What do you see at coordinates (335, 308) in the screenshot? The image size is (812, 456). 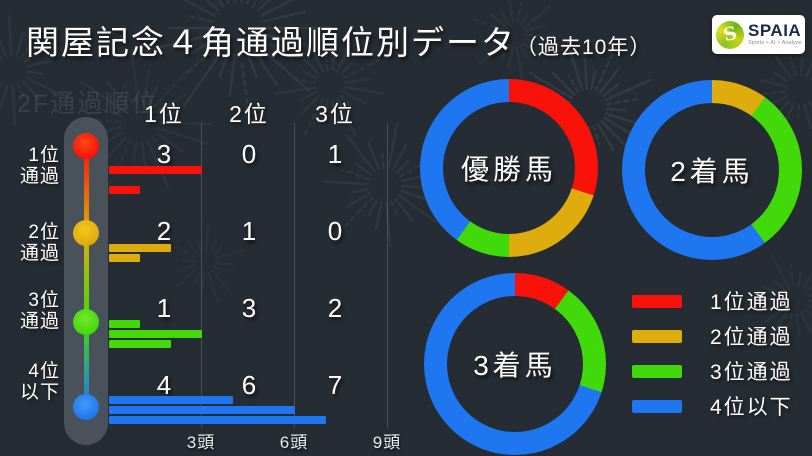 I see `value-cell-r3-c3: 2` at bounding box center [335, 308].